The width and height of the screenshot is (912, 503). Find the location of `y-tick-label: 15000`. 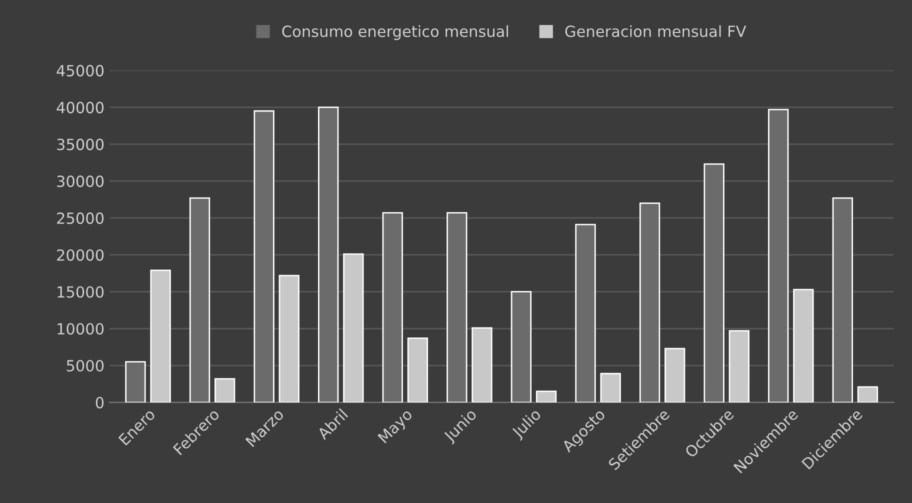

y-tick-label: 15000 is located at coordinates (81, 292).